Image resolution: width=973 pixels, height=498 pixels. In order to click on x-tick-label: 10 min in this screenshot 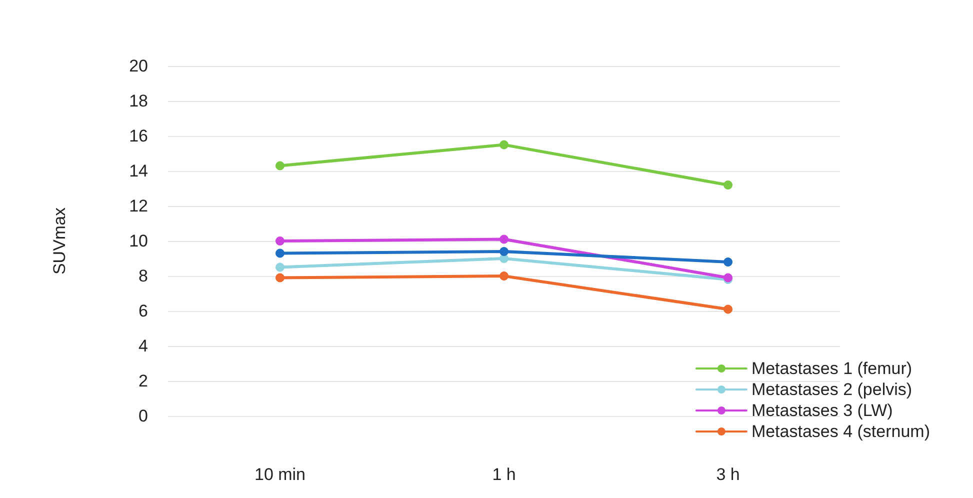, I will do `click(280, 474)`.